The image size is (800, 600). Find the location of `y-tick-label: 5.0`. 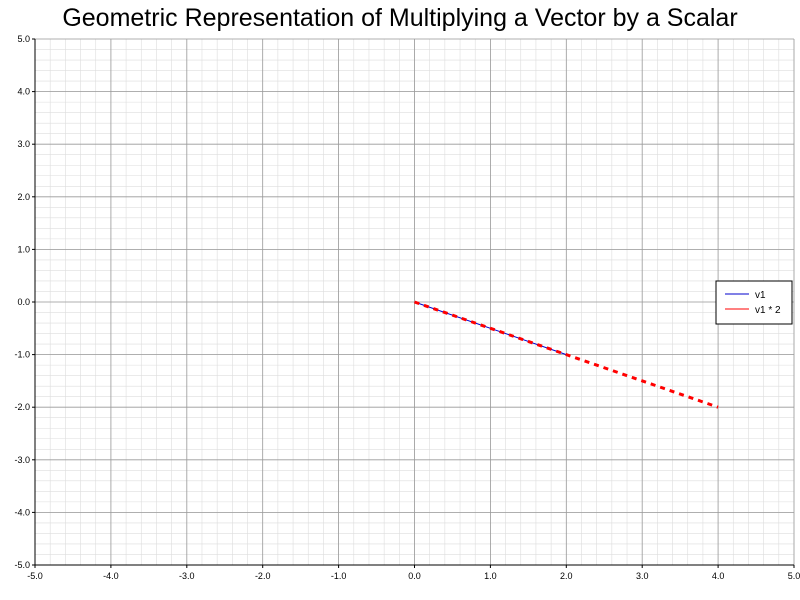

y-tick-label: 5.0 is located at coordinates (23, 39).